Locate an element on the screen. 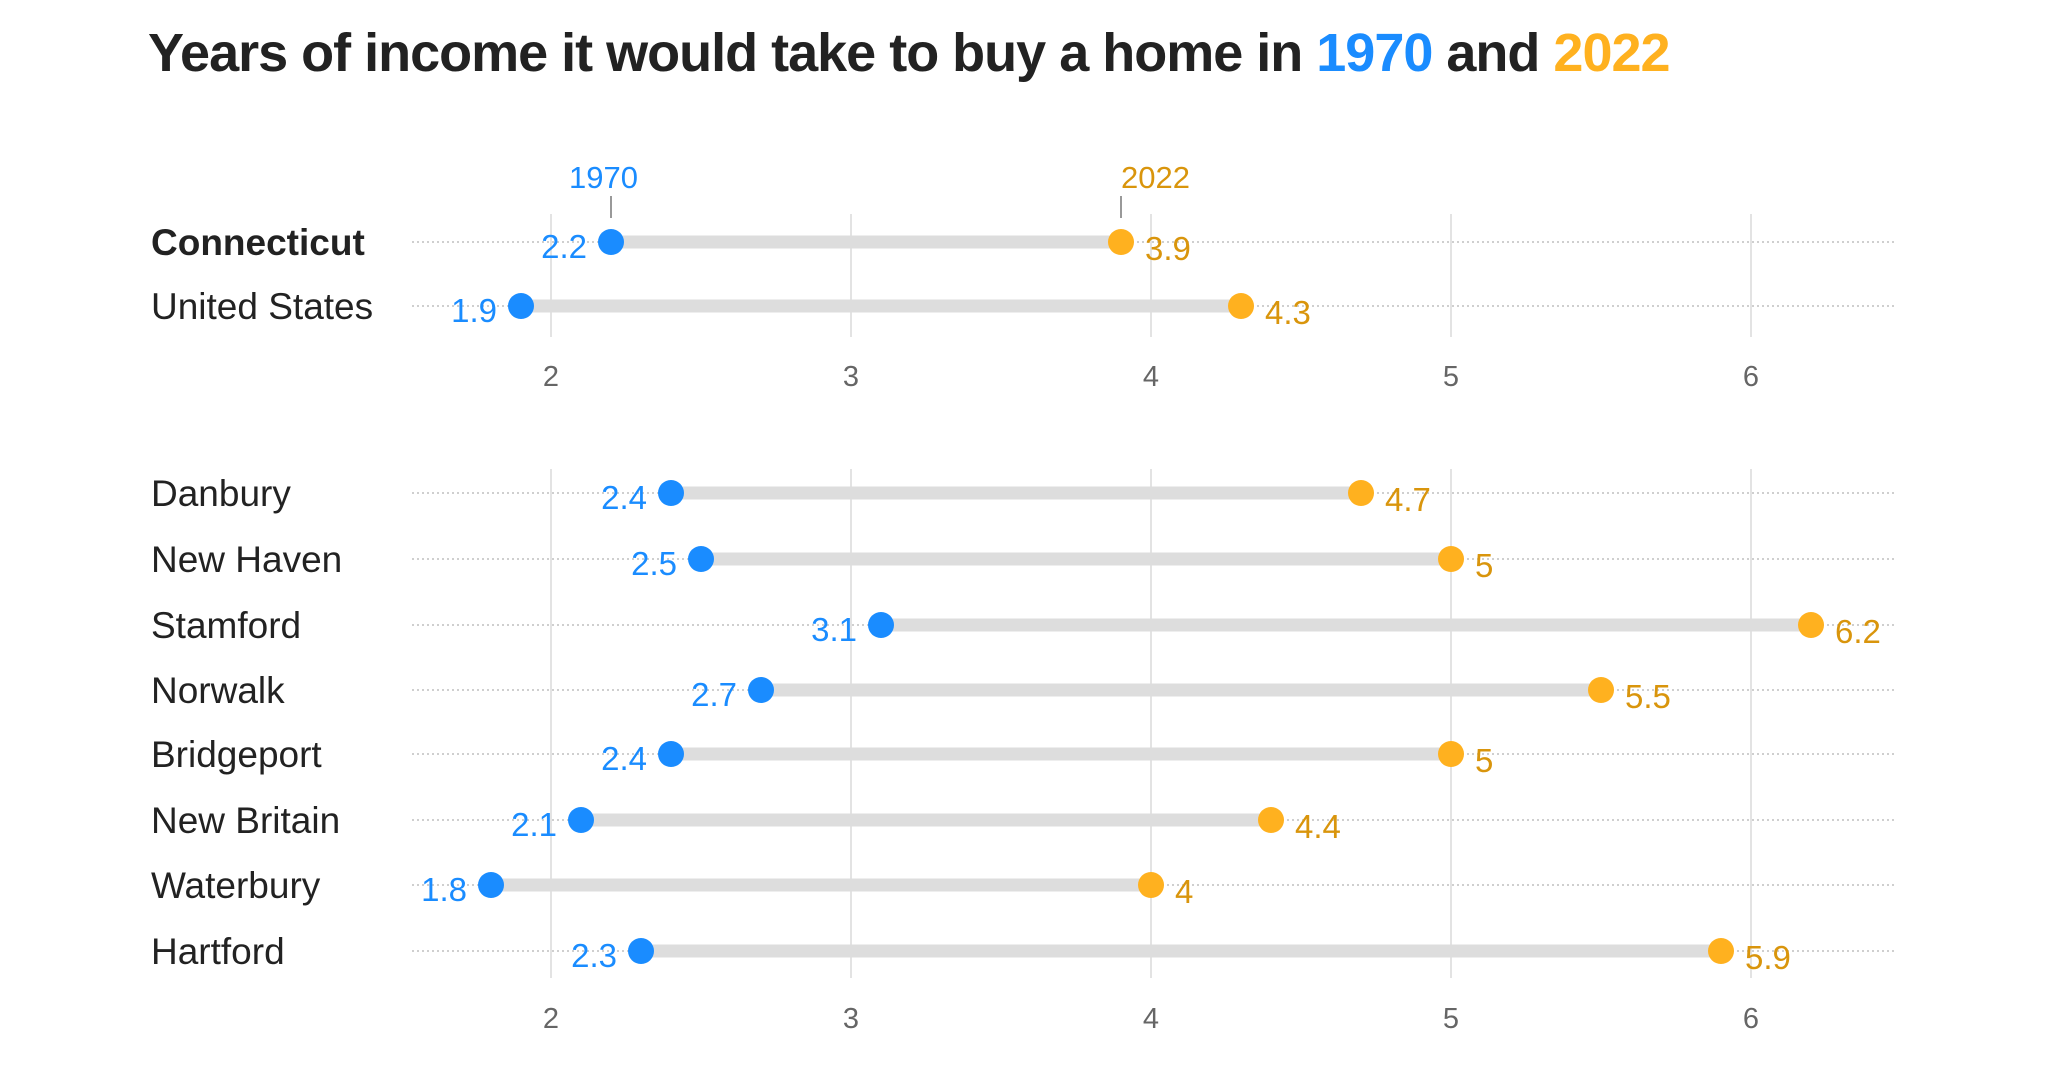 The height and width of the screenshot is (1075, 2048). title-mid: and is located at coordinates (1493, 53).